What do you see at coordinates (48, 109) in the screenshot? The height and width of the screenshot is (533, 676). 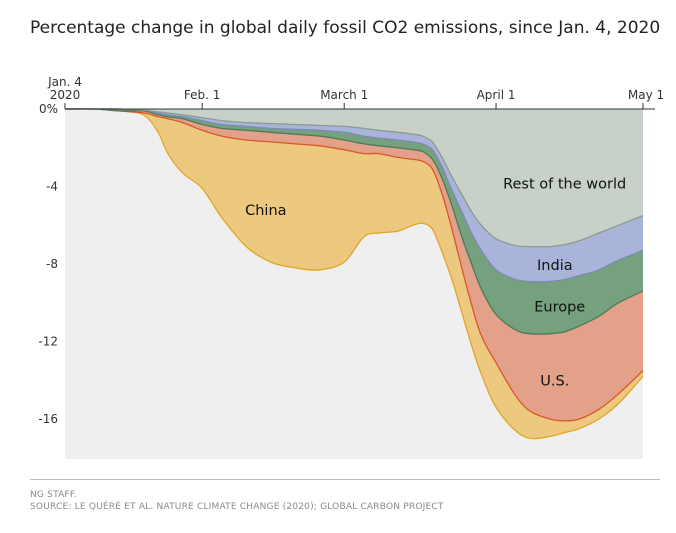 I see `y-tick-label: 0%` at bounding box center [48, 109].